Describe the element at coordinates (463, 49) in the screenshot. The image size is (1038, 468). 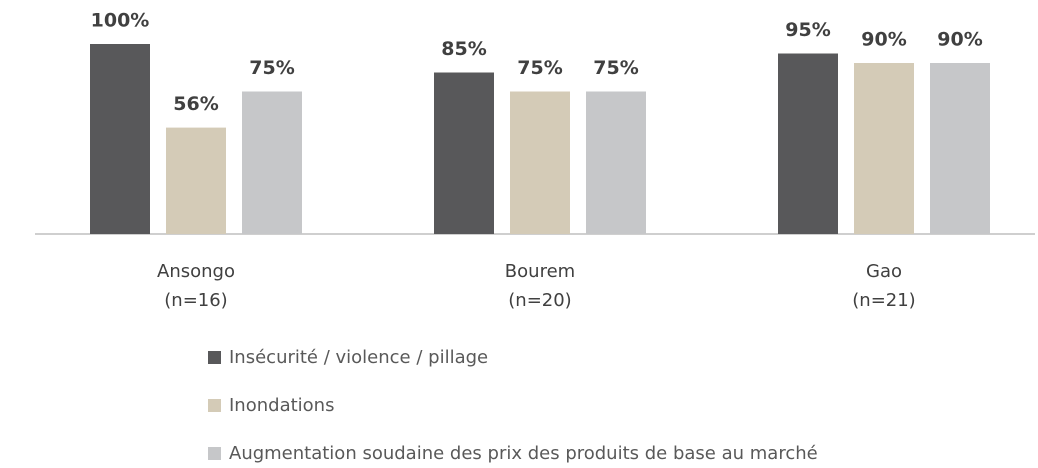
I see `data-label: 85%` at that location.